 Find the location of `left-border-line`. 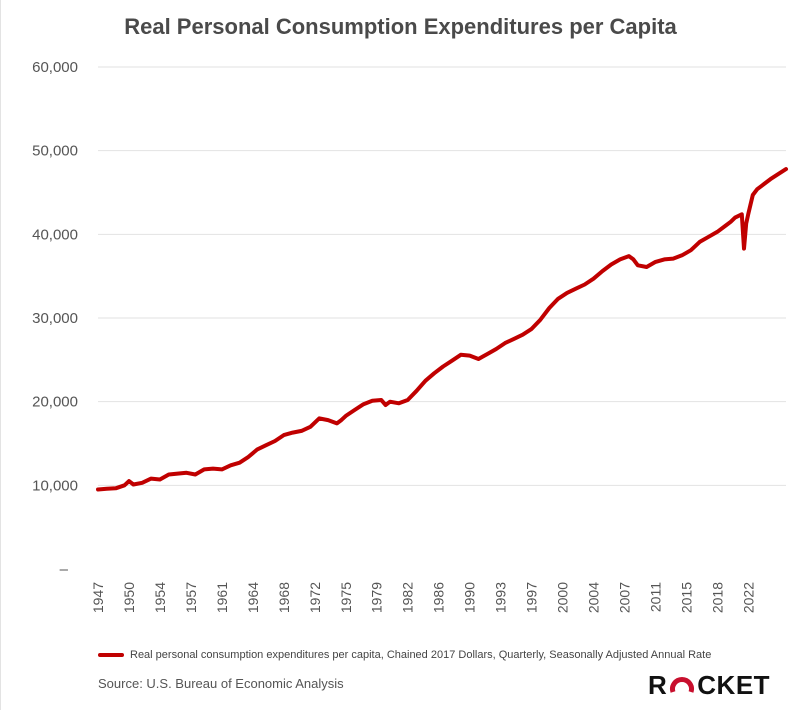

left-border-line is located at coordinates (0, 355).